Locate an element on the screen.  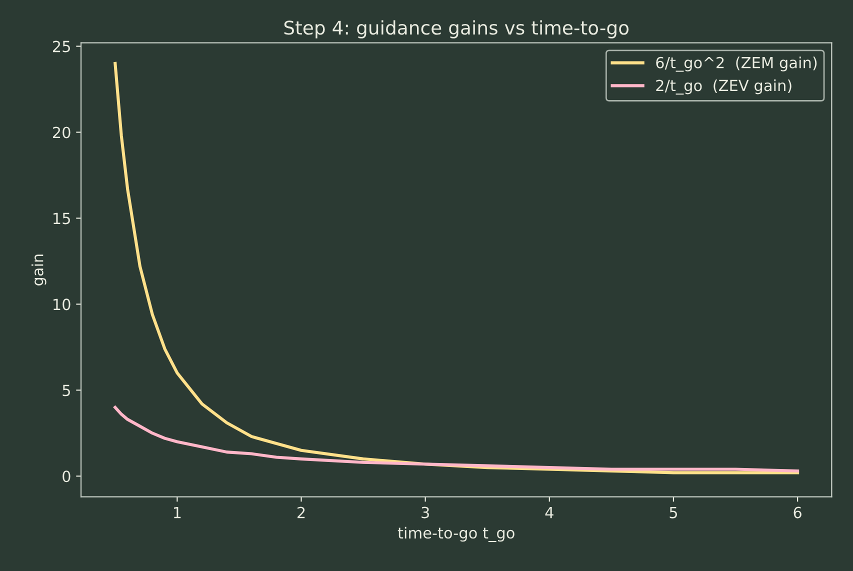
chart-title: Step 4: guidance gains vs time-to-go is located at coordinates (456, 29).